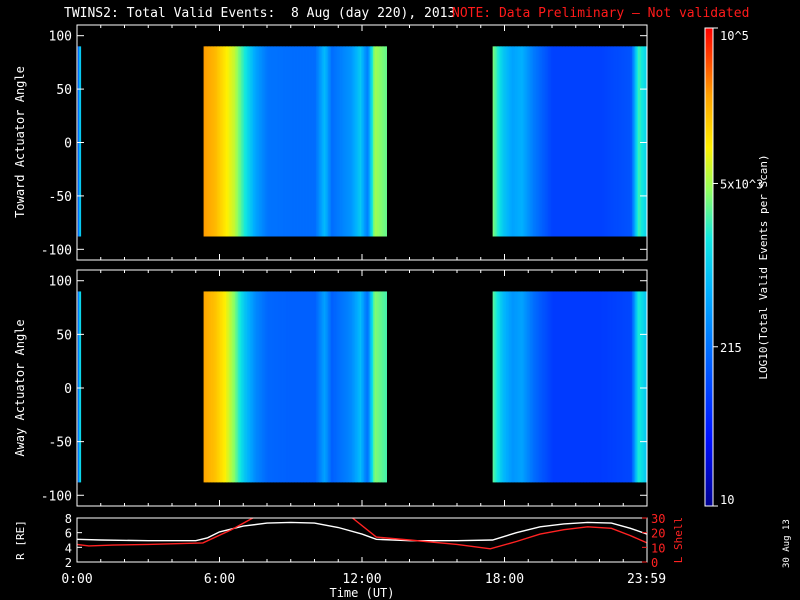  I want to click on colorbar-tick-label: 10, so click(727, 500).